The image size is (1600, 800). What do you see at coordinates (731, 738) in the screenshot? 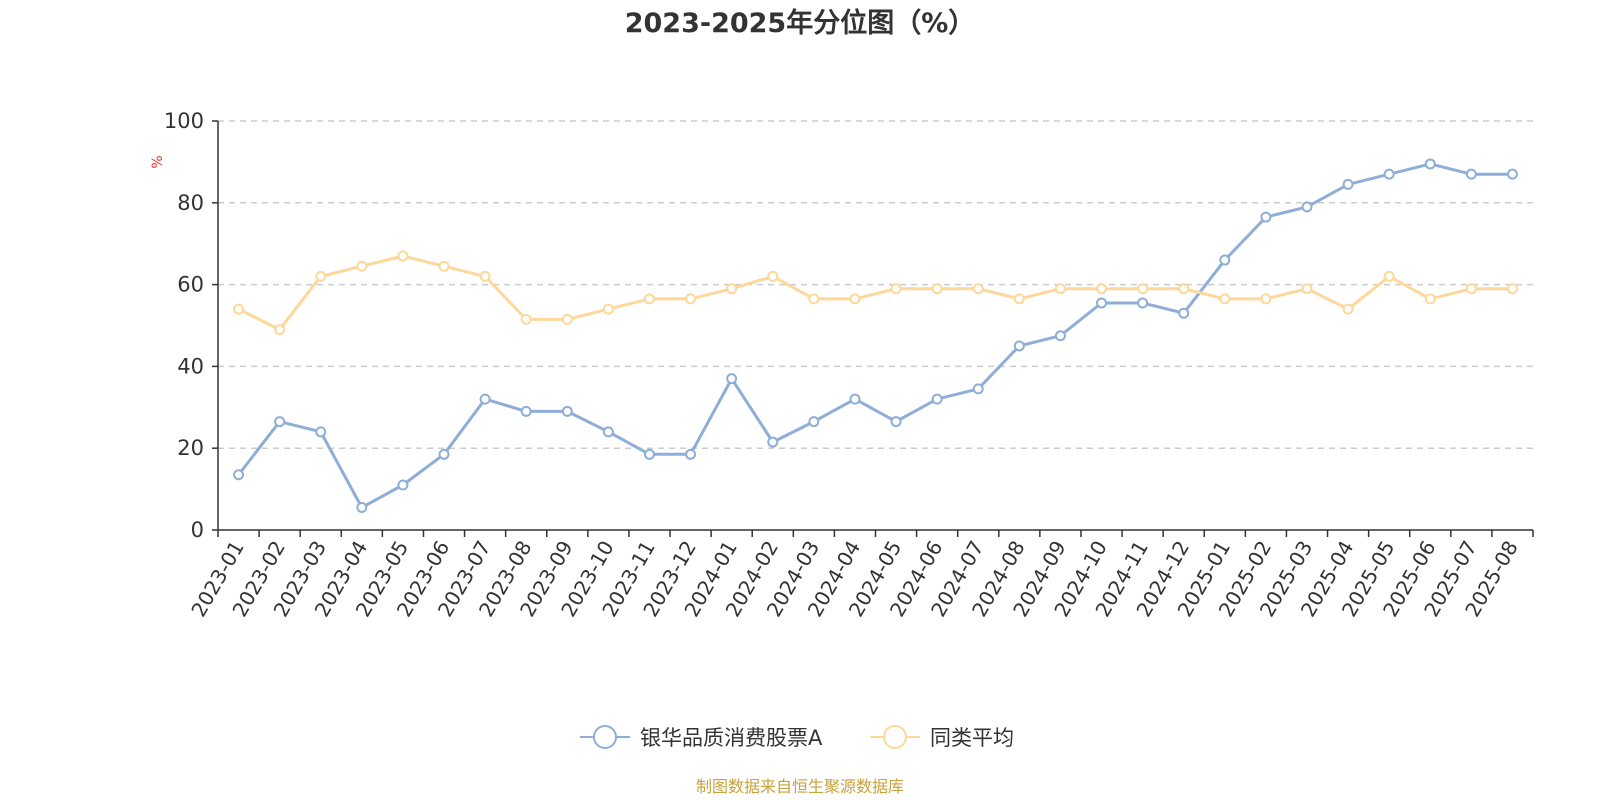
I see `legend-label: 银华品质消费股票A` at bounding box center [731, 738].